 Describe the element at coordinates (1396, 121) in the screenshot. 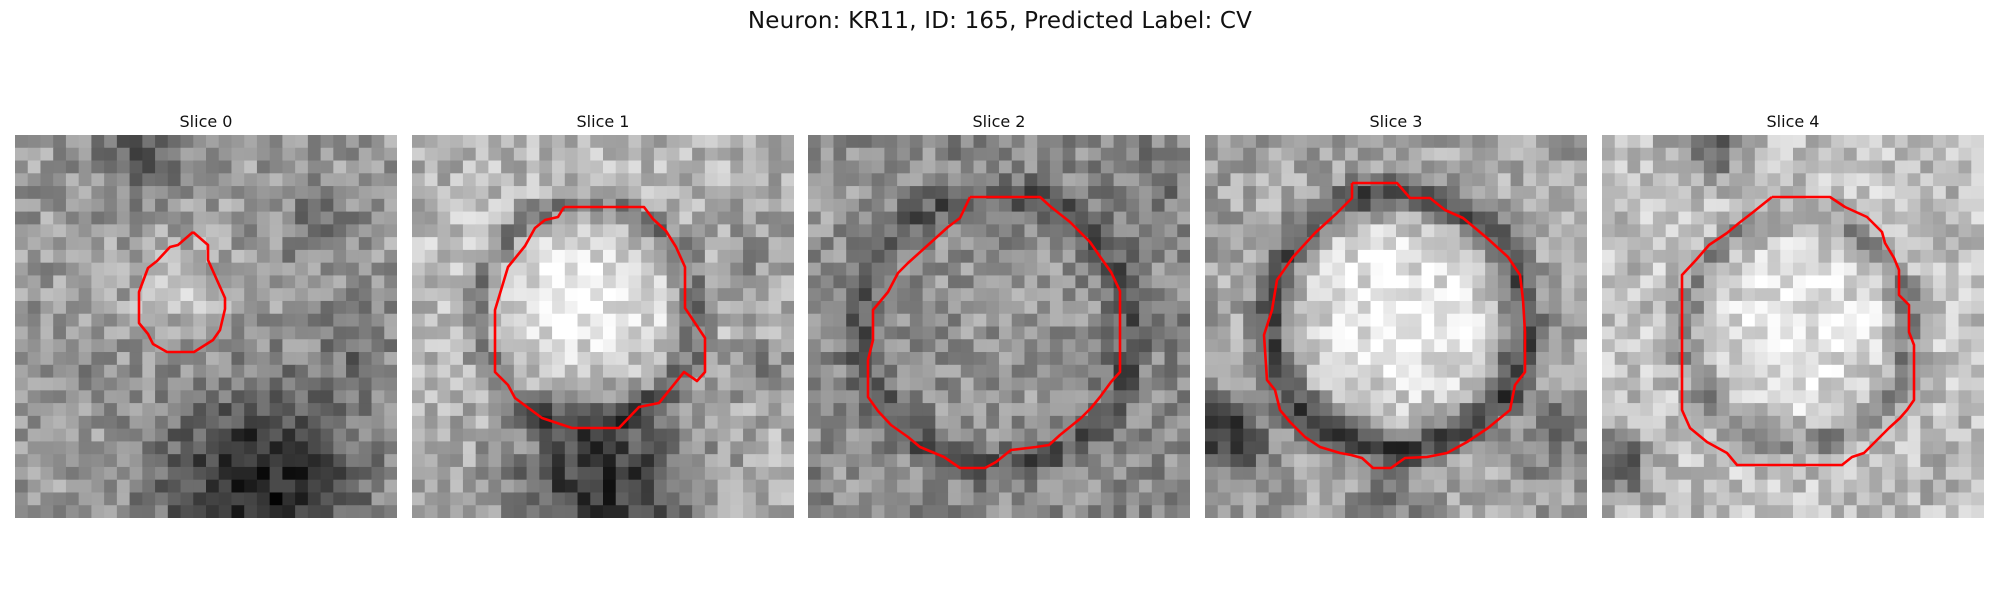

I see `slice-title: Slice 3` at that location.